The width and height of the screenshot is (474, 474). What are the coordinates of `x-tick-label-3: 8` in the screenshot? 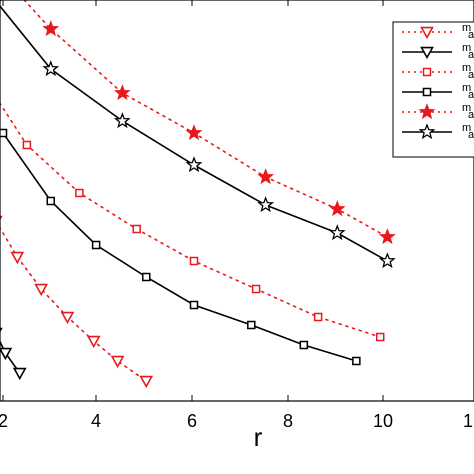 It's located at (288, 421).